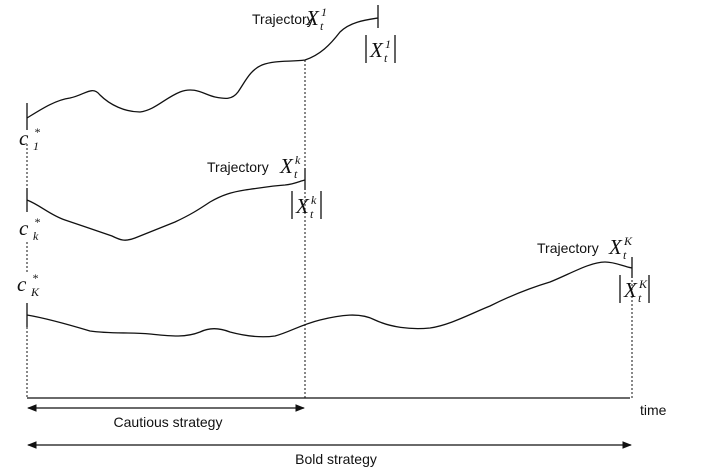 The width and height of the screenshot is (701, 473). What do you see at coordinates (336, 459) in the screenshot?
I see `strategy-label: Bold strategy` at bounding box center [336, 459].